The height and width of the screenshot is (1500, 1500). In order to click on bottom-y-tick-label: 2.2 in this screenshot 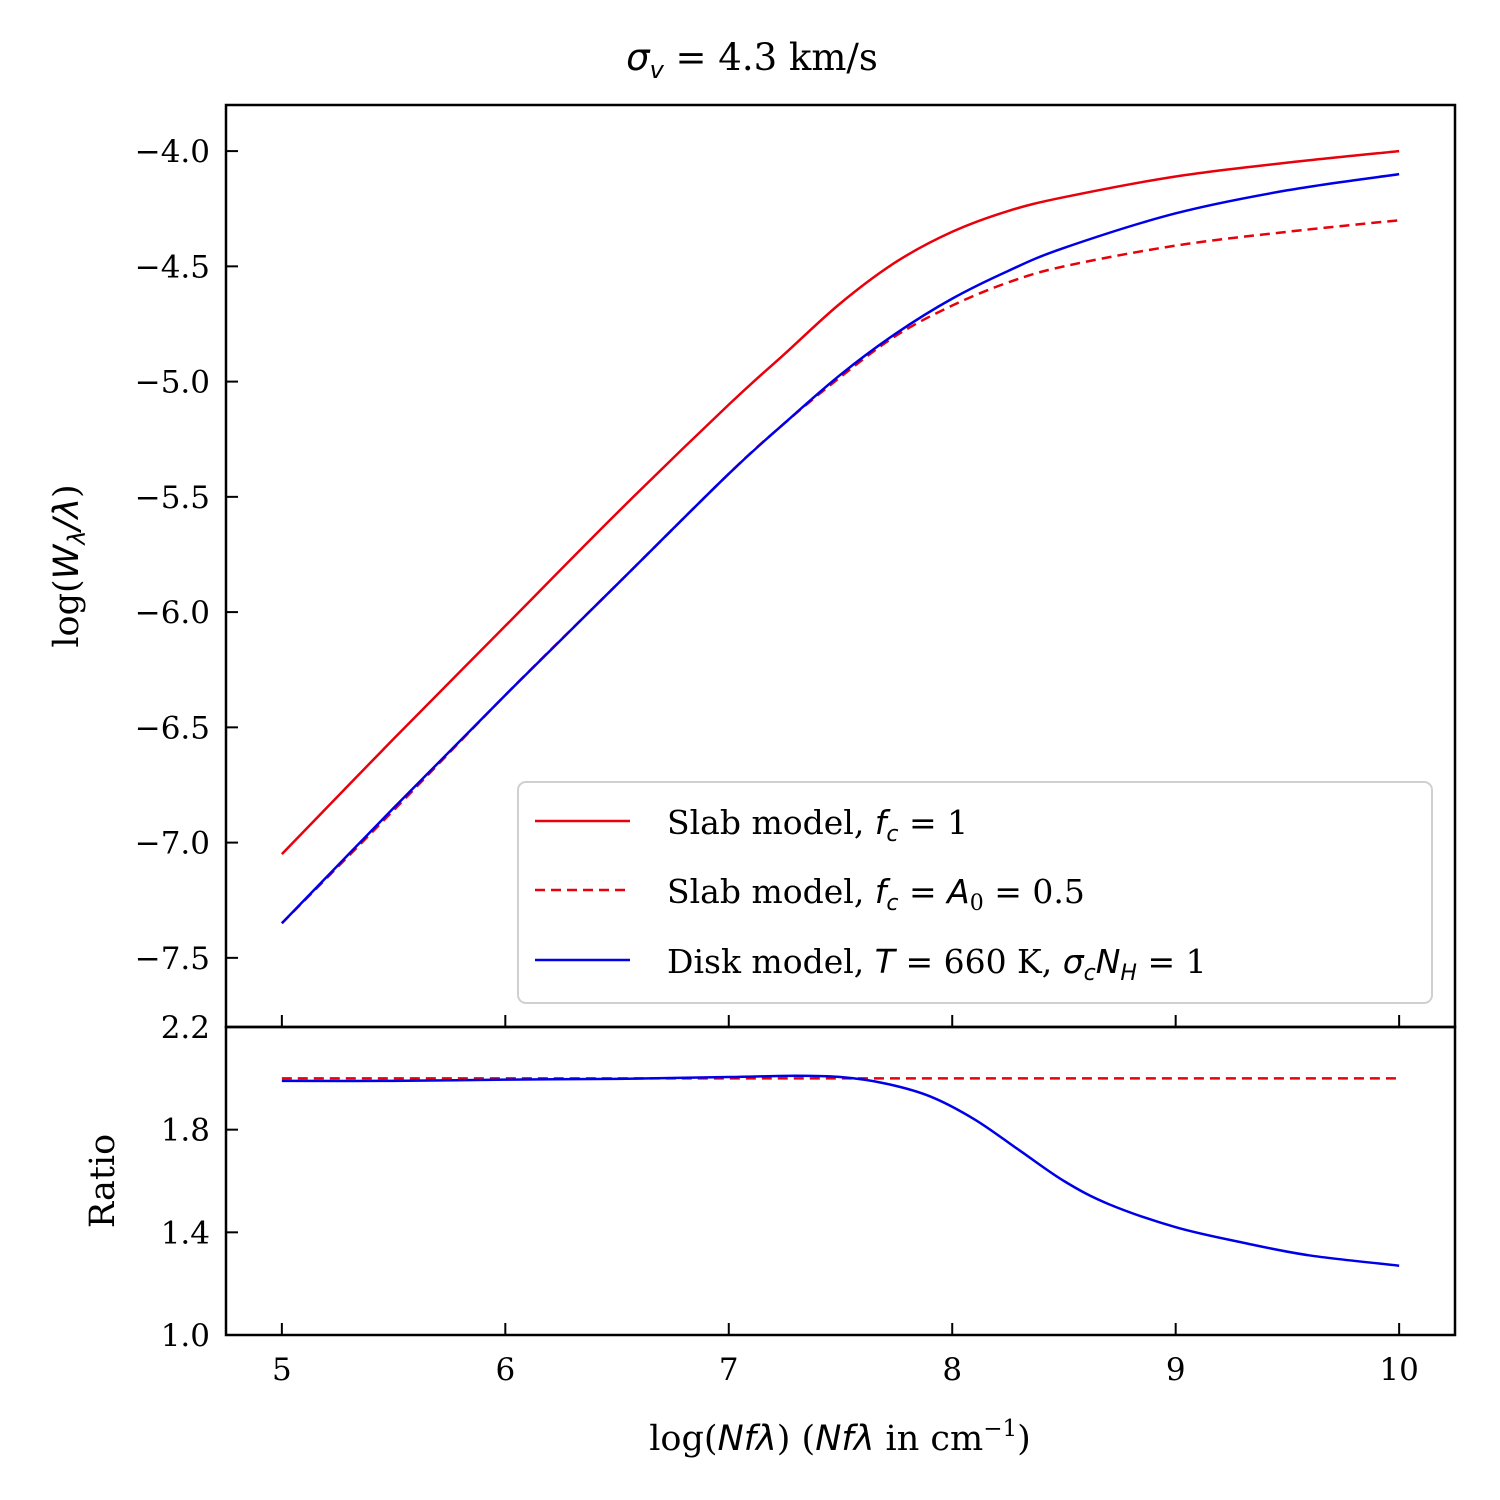, I will do `click(185, 1028)`.